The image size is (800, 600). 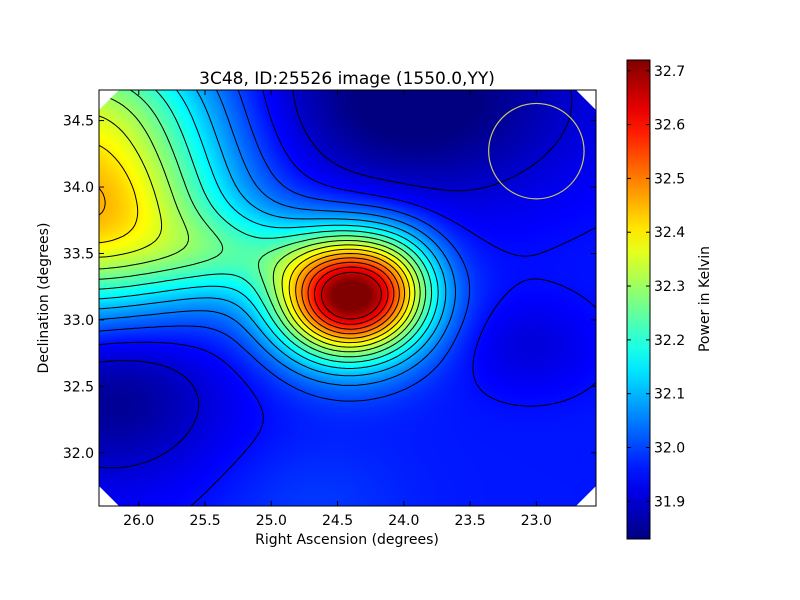 I want to click on colorbar-tick-label: 32.1, so click(x=669, y=395).